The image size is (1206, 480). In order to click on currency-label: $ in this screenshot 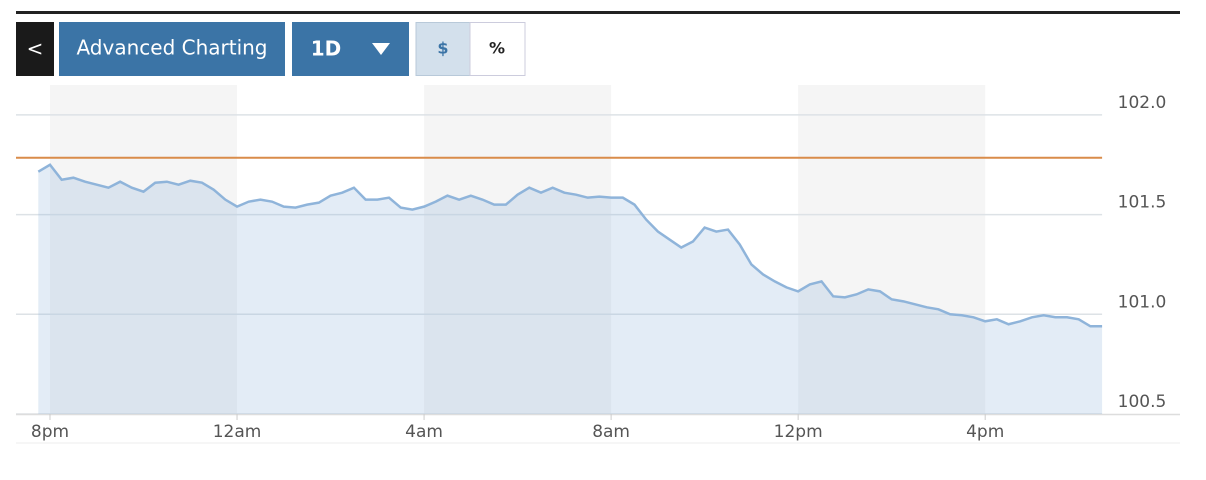, I will do `click(442, 48)`.